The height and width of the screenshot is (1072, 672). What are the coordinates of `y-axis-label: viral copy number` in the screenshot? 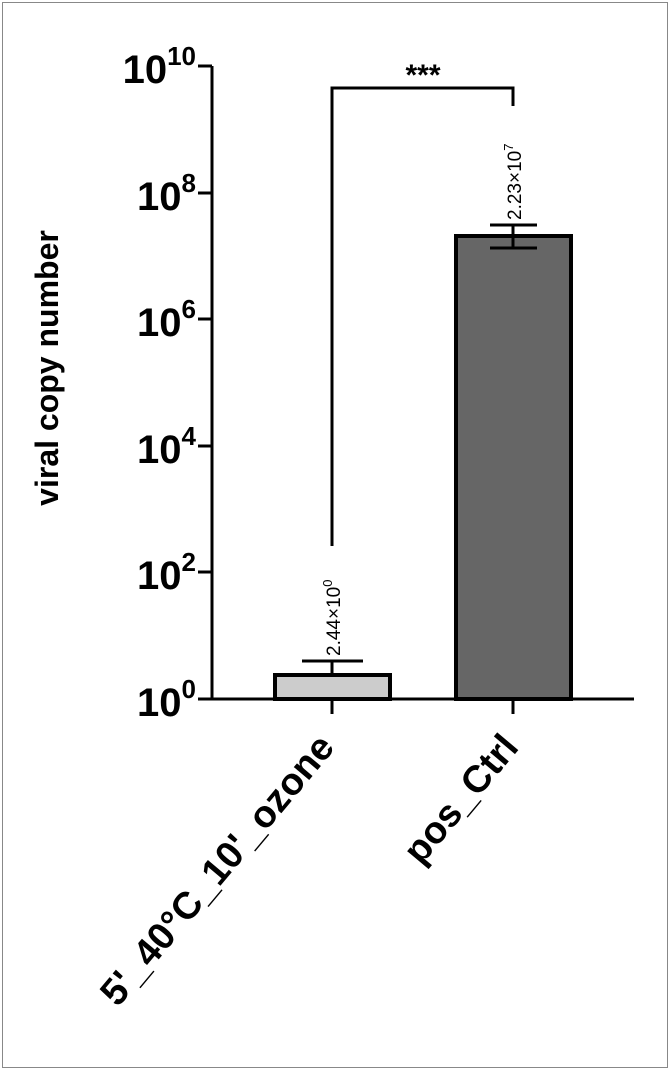 It's located at (47, 368).